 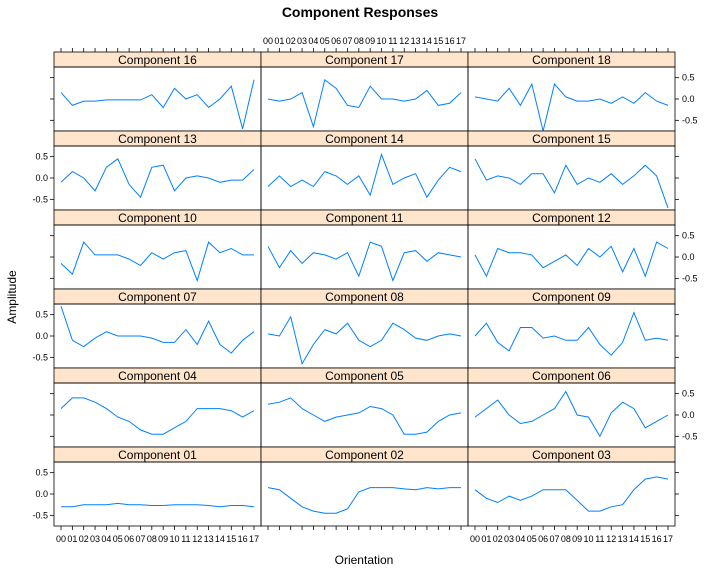 What do you see at coordinates (157, 60) in the screenshot?
I see `panel-strip-label: Component 16` at bounding box center [157, 60].